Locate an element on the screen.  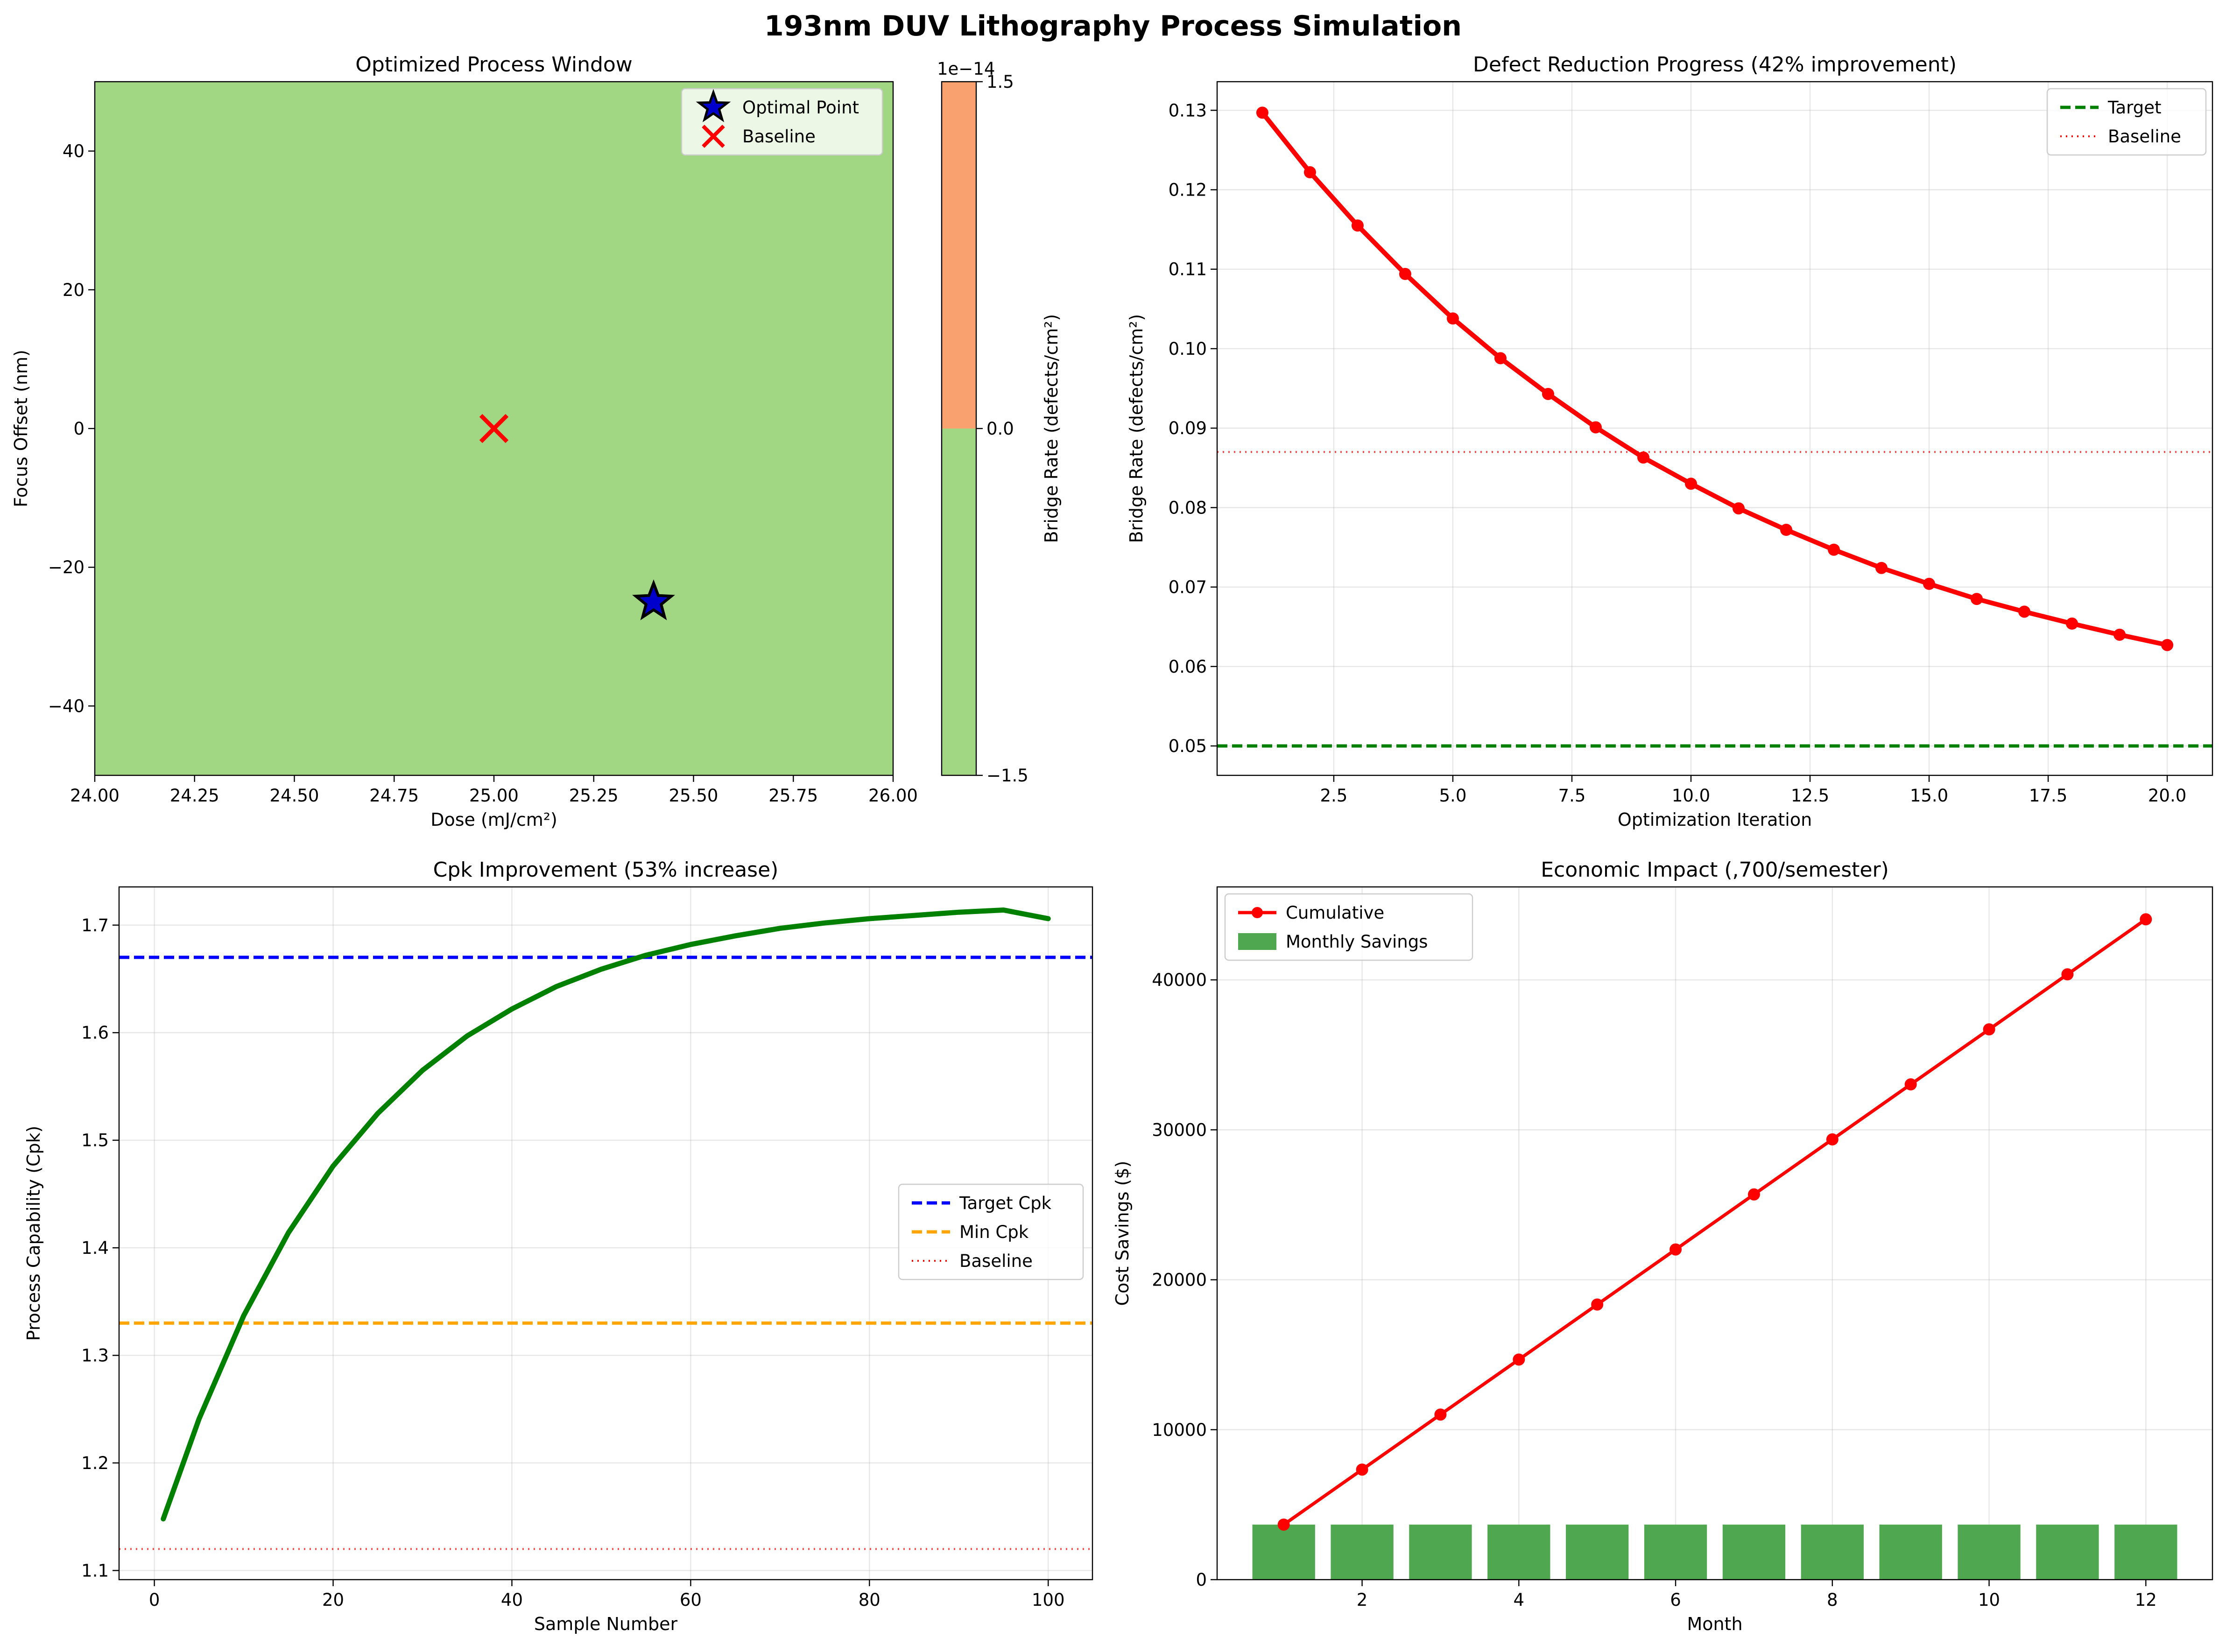
y-axis-label: Process Capability (Cpk) is located at coordinates (33, 1233).